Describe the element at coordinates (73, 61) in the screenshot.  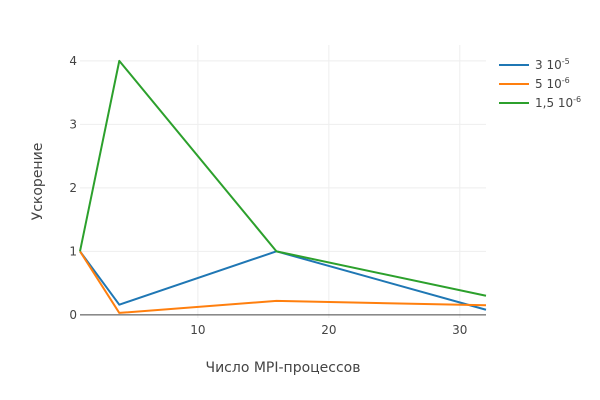
I see `y-tick-label: 4` at that location.